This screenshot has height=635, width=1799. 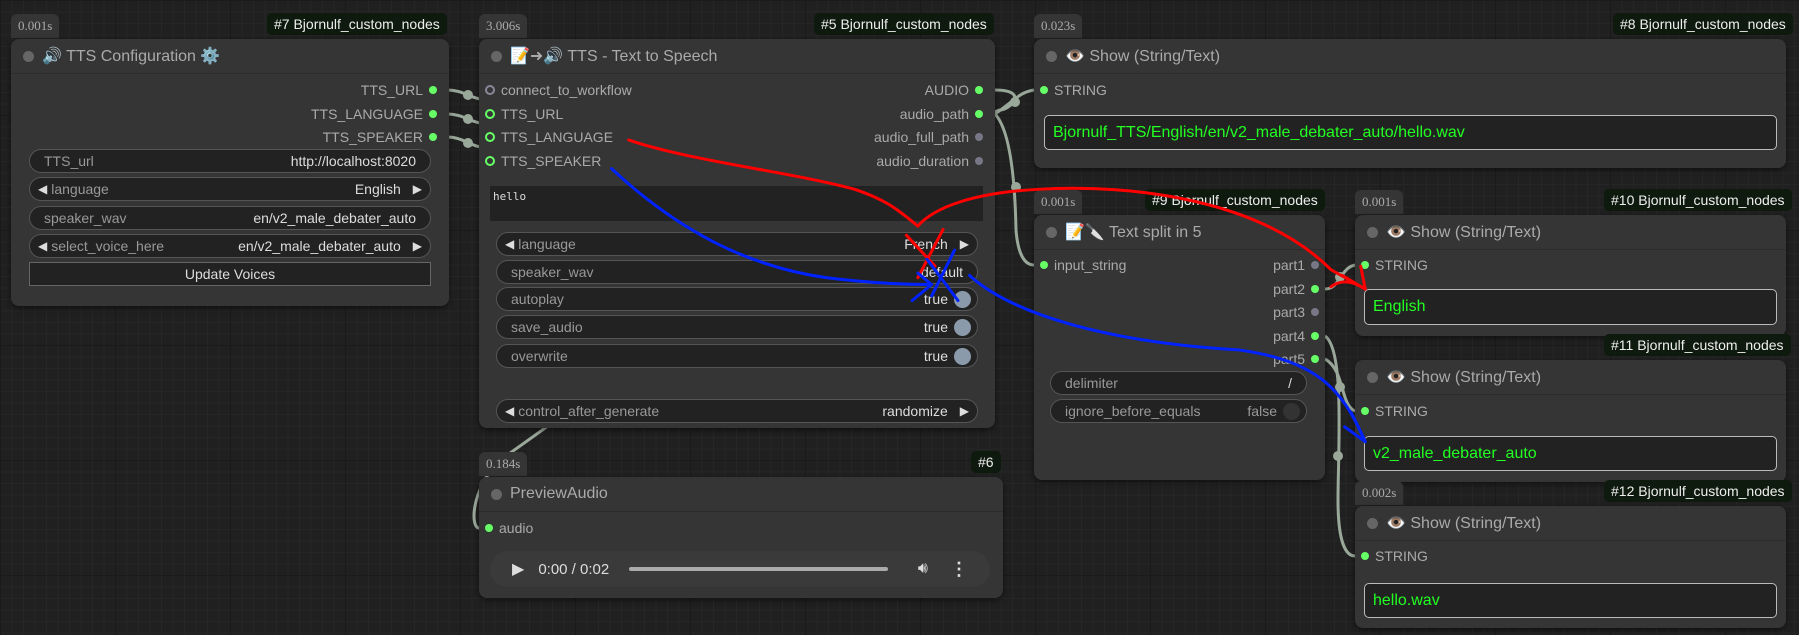 I want to click on widget-overwrite: overwrite true, so click(x=737, y=356).